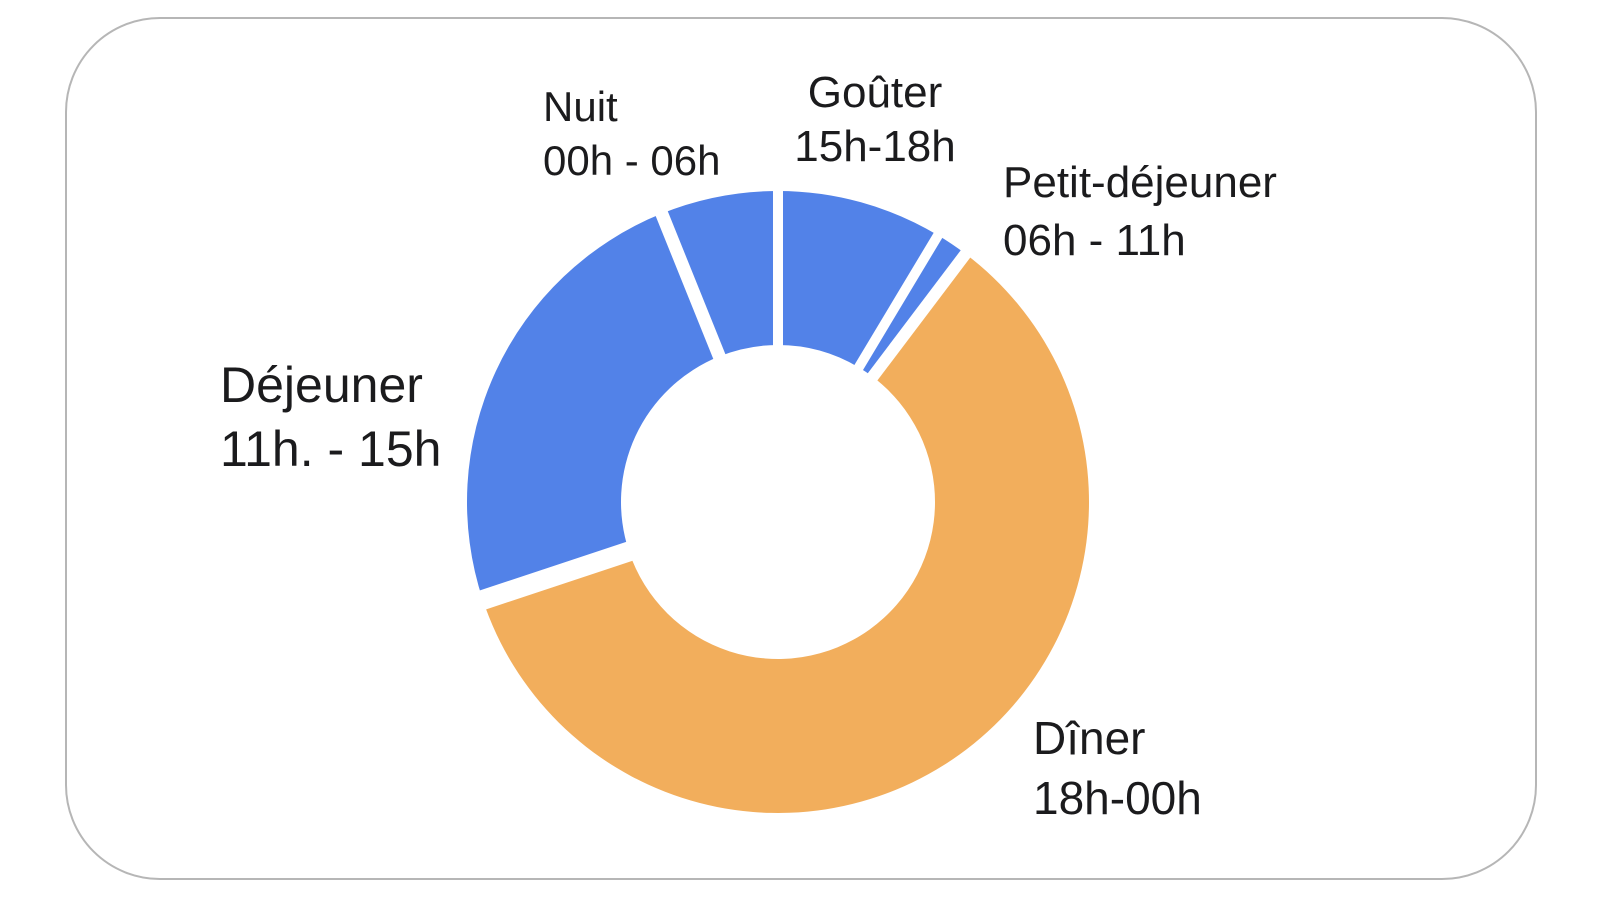  What do you see at coordinates (1140, 182) in the screenshot?
I see `label-petit-dejeuner-name: Petit-déjeuner` at bounding box center [1140, 182].